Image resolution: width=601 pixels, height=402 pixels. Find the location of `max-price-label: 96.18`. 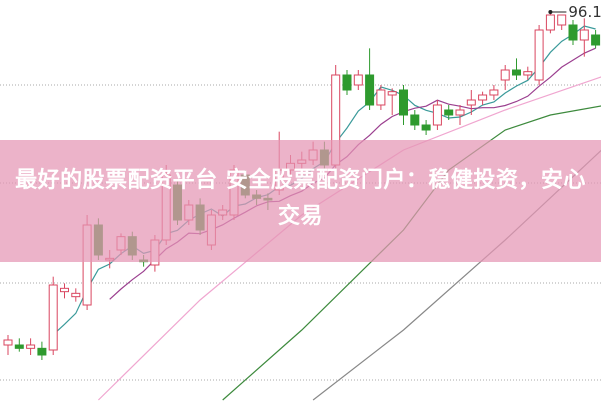

max-price-label: 96.18 is located at coordinates (584, 12).